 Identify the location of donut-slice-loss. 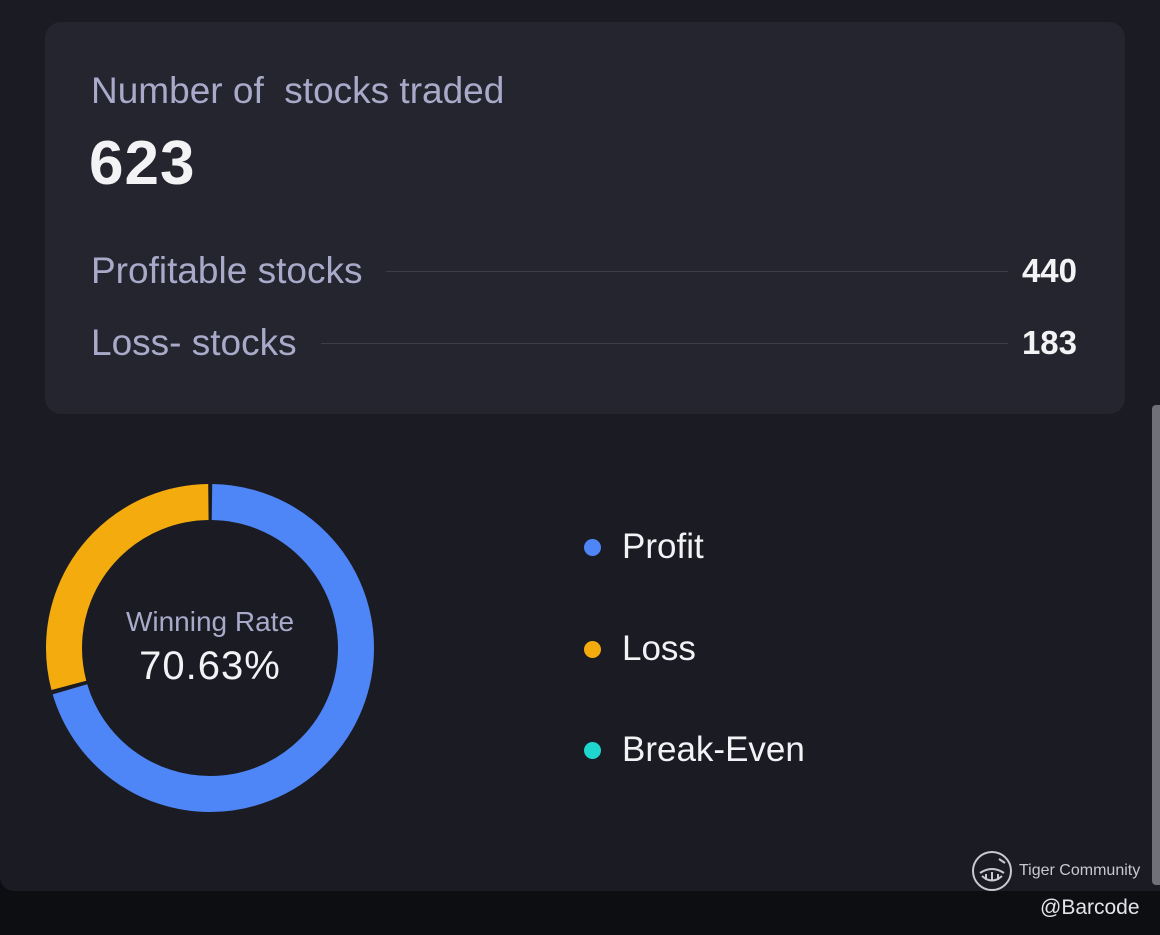
(210, 648).